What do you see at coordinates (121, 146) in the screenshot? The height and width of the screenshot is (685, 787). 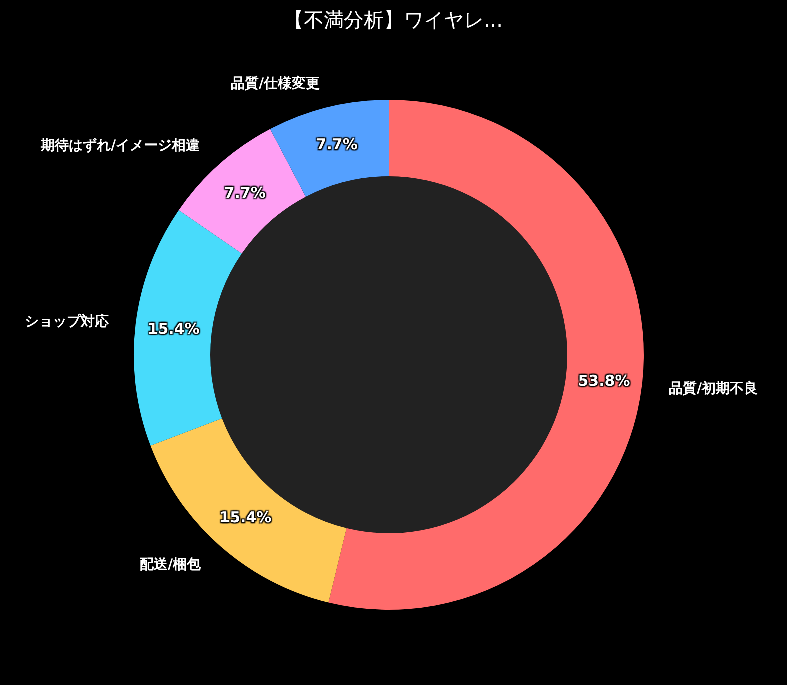 I see `slice-label: 期待はずれ/イメージ相違` at bounding box center [121, 146].